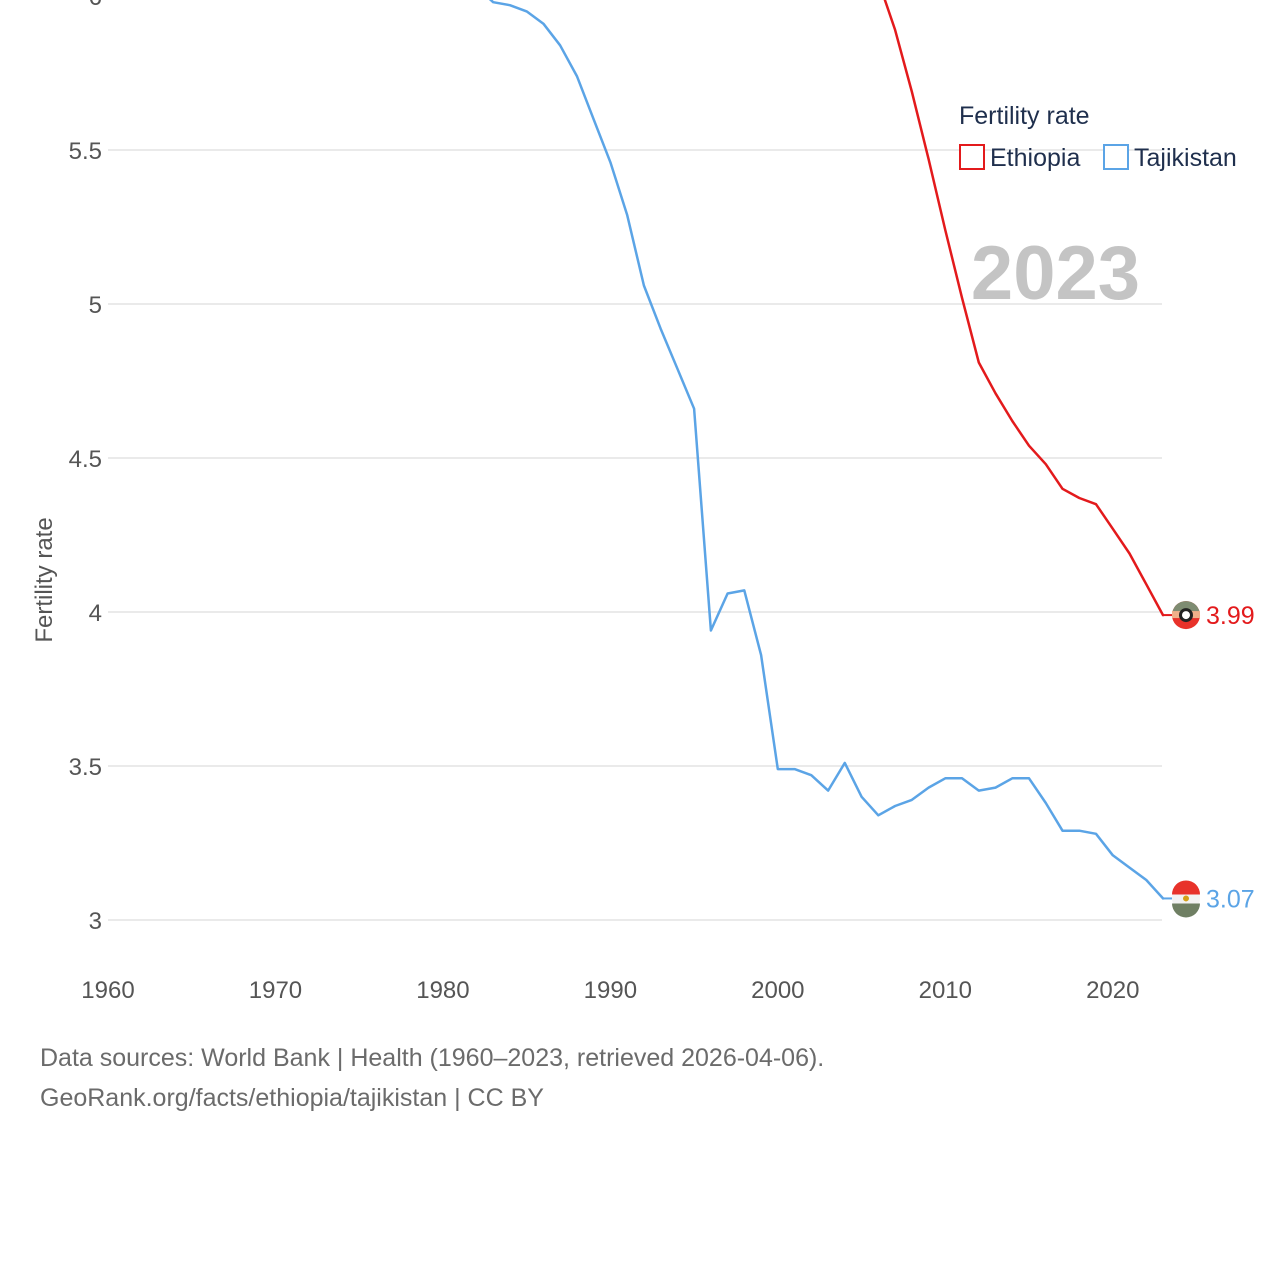 This screenshot has width=1280, height=1280. What do you see at coordinates (1024, 116) in the screenshot?
I see `legend-title: Fertility rate` at bounding box center [1024, 116].